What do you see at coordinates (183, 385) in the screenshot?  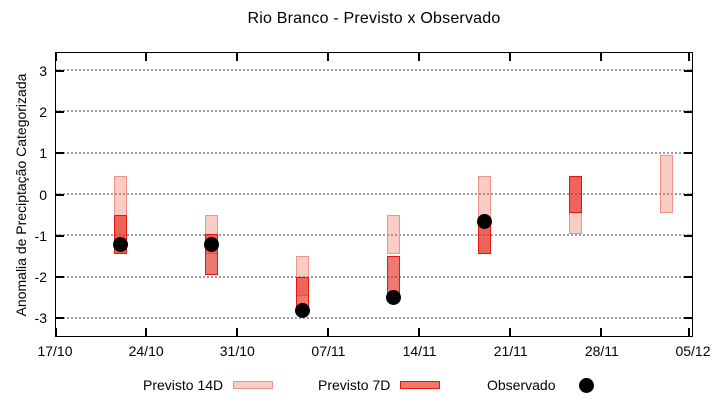 I see `legend-label-previsto-14d: Previsto 14D` at bounding box center [183, 385].